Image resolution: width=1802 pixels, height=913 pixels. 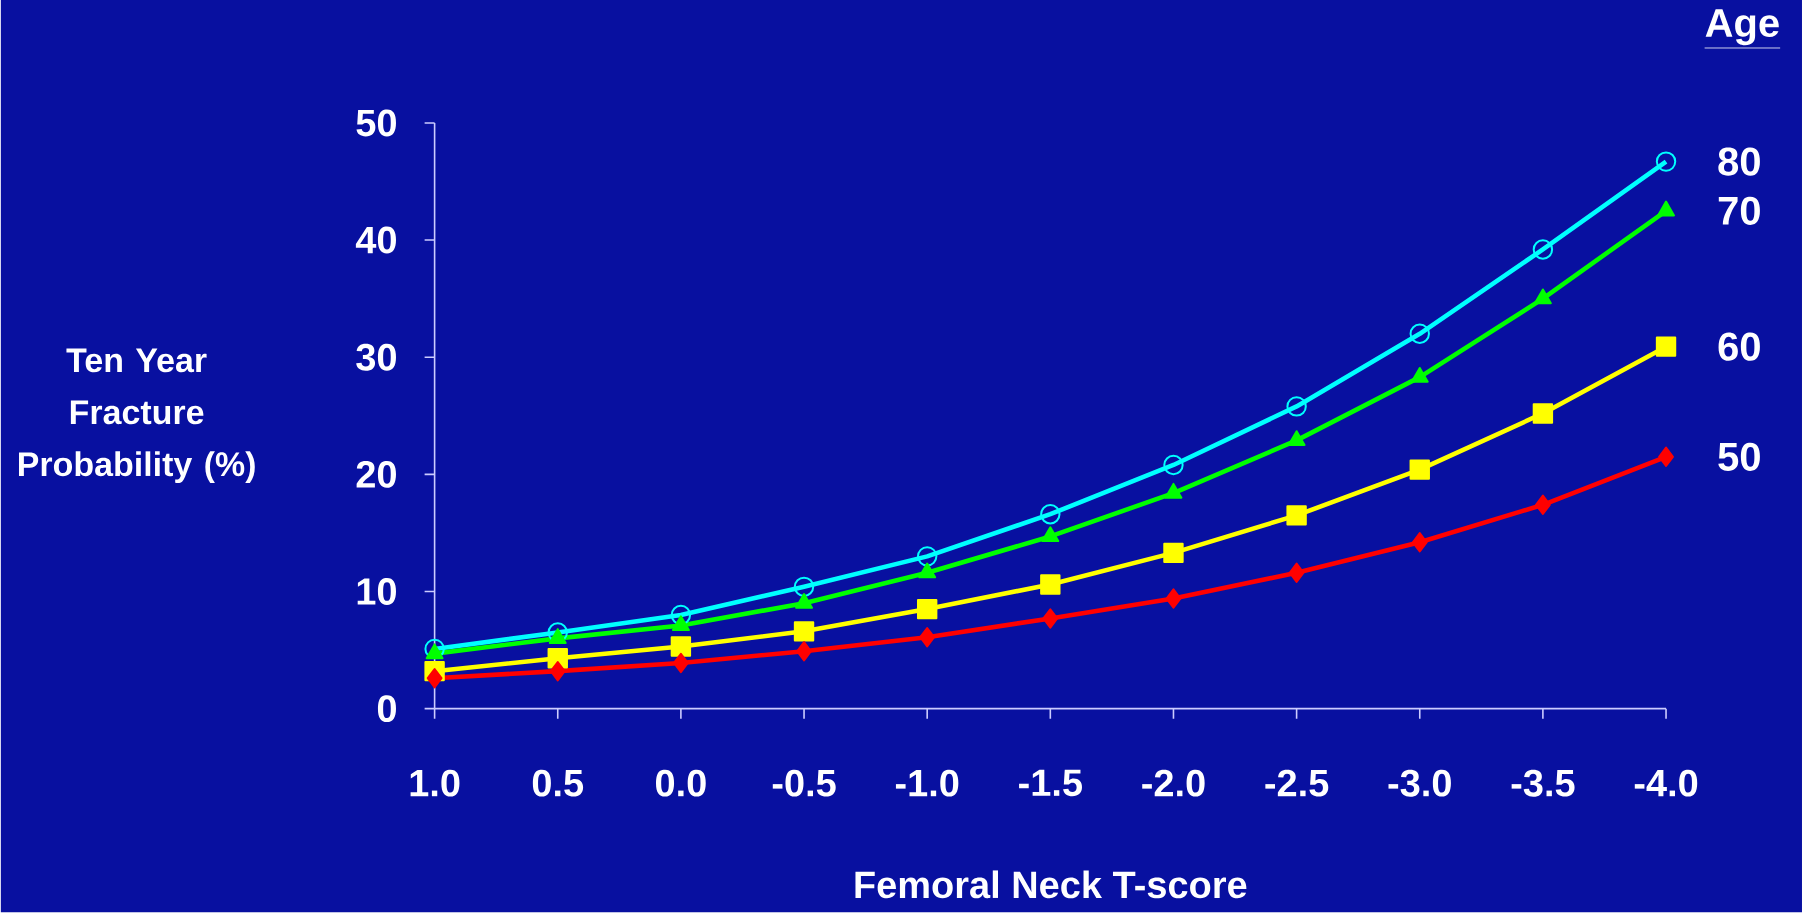 What do you see at coordinates (136, 416) in the screenshot?
I see `y-axis-title: Ten Year Fracture Probability (%)` at bounding box center [136, 416].